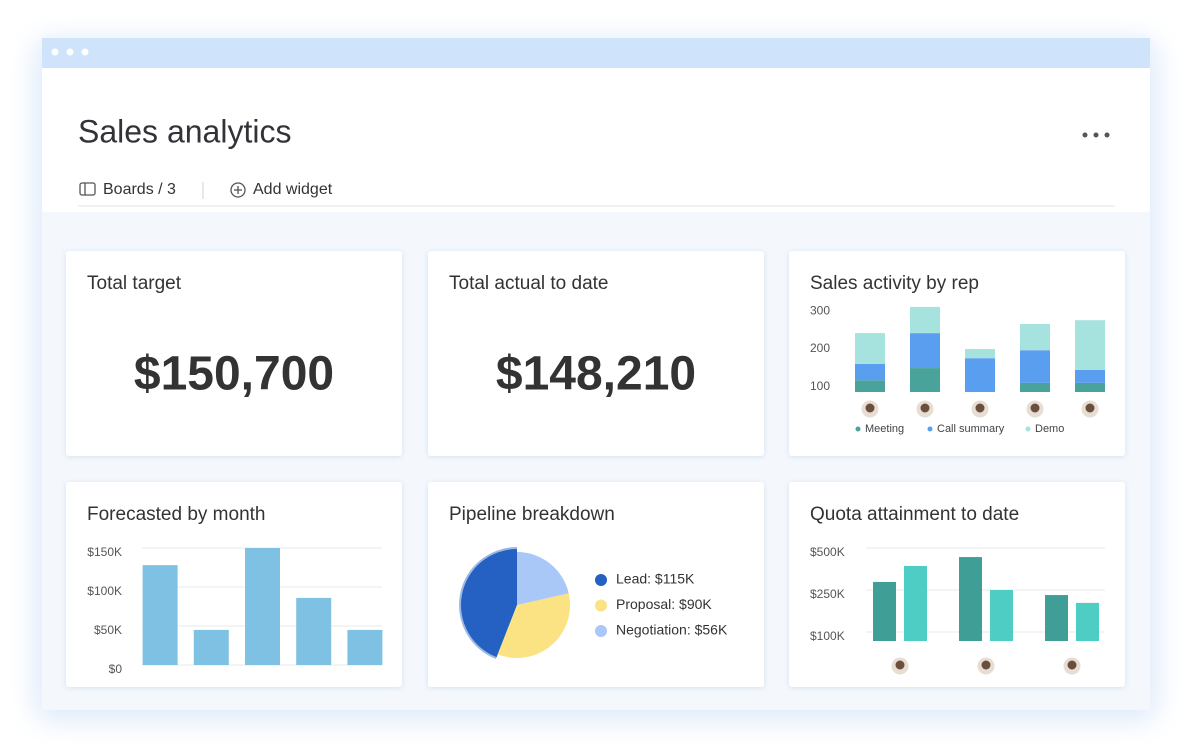 The image size is (1200, 745). I want to click on y-tick-label: $500K, so click(827, 552).